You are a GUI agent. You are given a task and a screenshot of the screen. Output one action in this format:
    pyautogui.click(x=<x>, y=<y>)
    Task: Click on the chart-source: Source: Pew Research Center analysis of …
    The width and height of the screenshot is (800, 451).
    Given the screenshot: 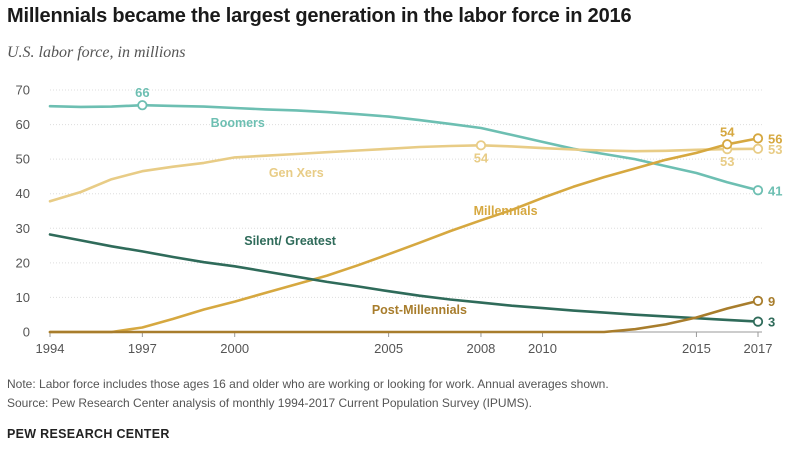 What is the action you would take?
    pyautogui.click(x=269, y=403)
    